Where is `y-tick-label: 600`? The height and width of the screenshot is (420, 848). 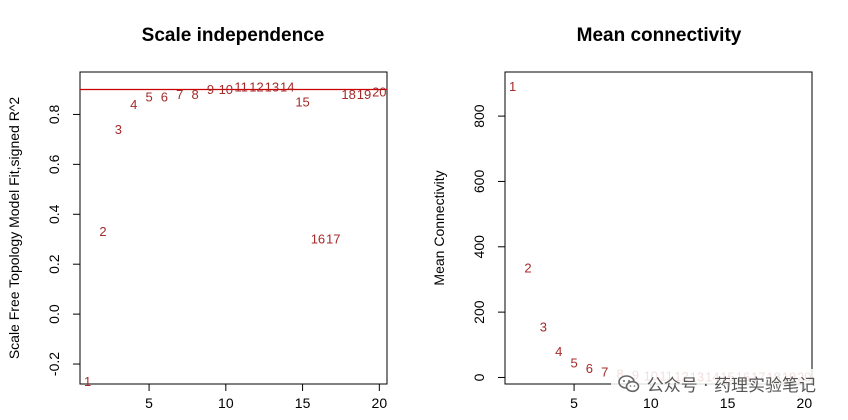
y-tick-label: 600 is located at coordinates (479, 182).